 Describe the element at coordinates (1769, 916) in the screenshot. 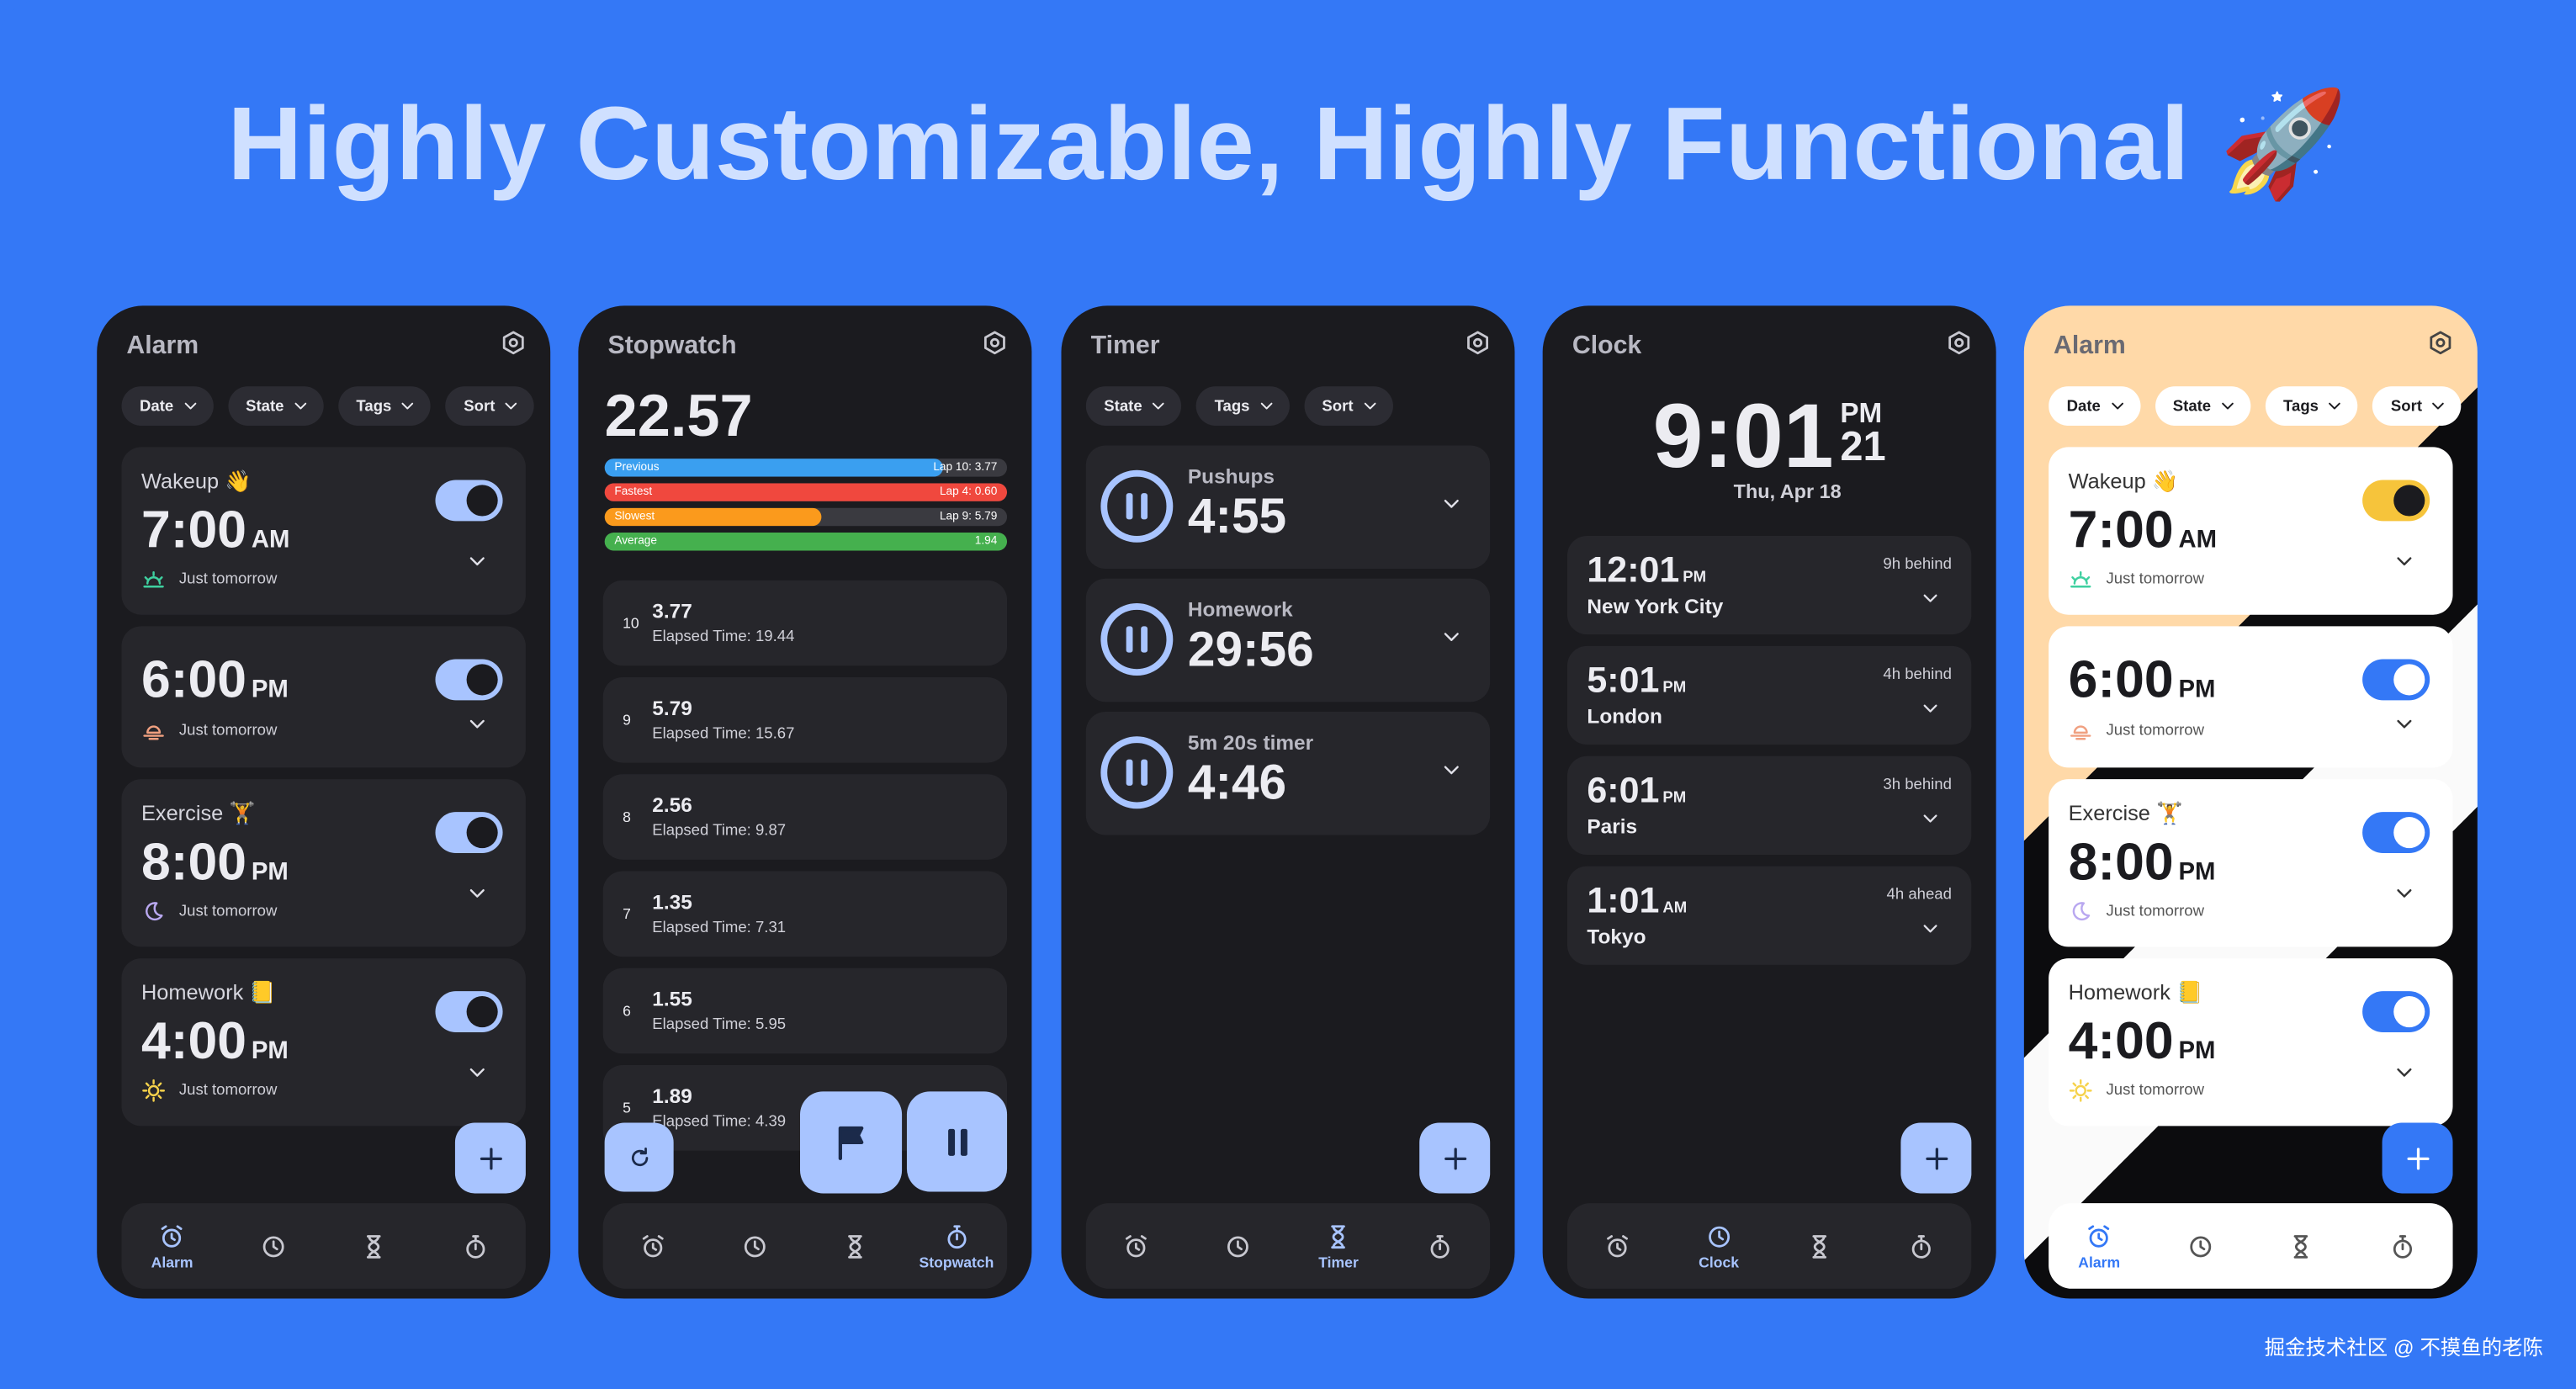

I see `city-card: 1:01 AM Tokyo 4h ahead` at that location.